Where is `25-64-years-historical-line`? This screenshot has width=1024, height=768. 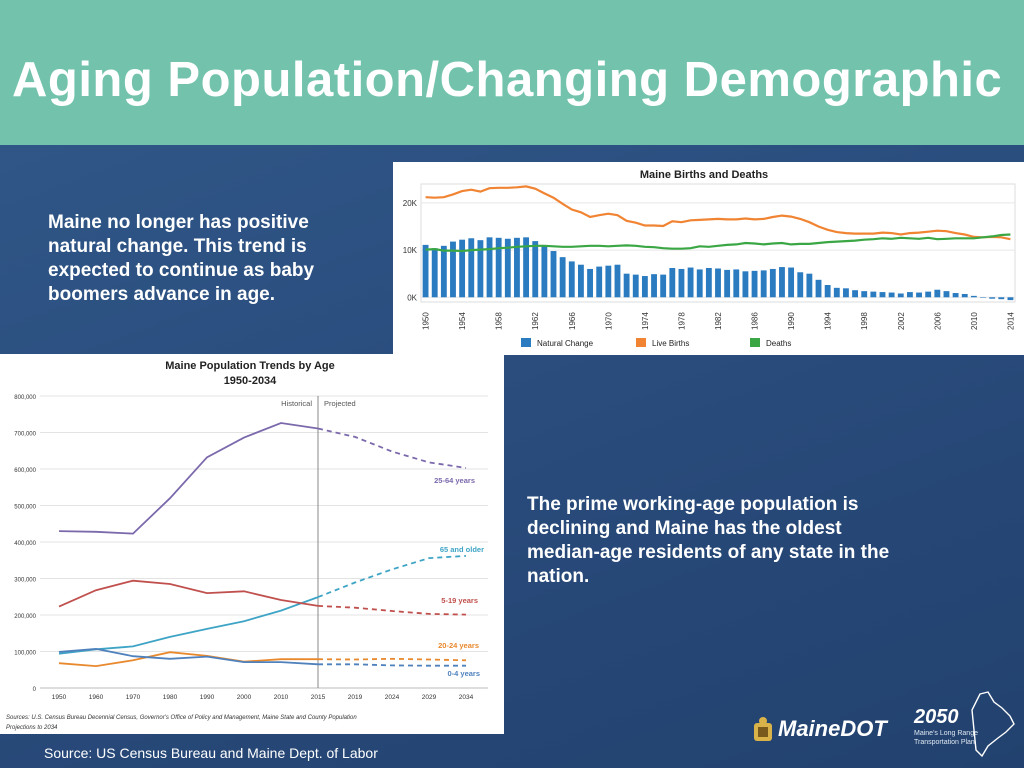 25-64-years-historical-line is located at coordinates (188, 478).